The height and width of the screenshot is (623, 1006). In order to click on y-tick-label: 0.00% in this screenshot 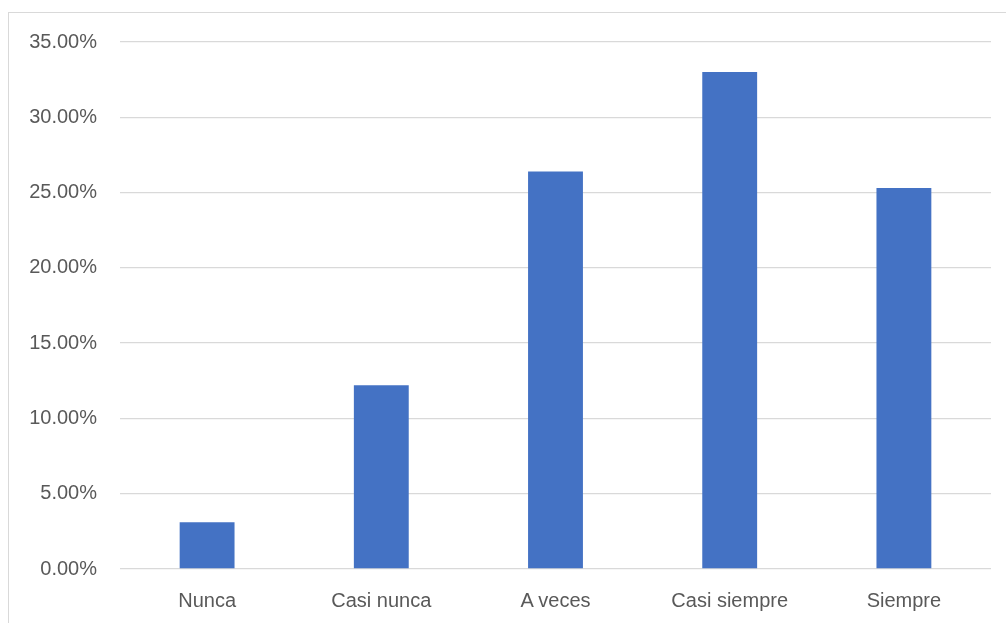, I will do `click(69, 567)`.